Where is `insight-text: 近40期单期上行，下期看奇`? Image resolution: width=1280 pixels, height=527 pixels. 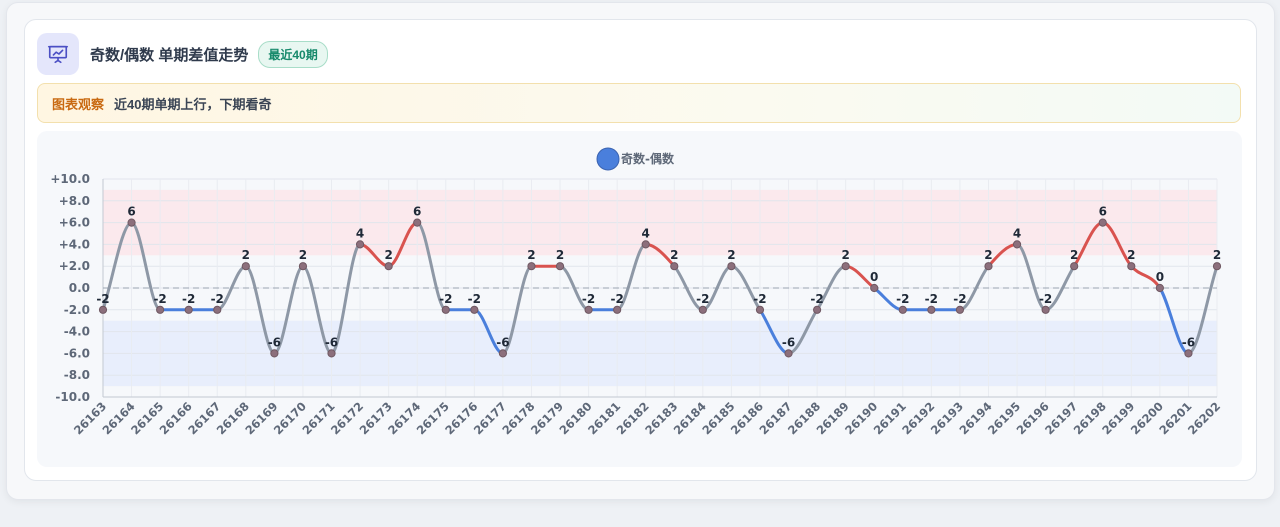 insight-text: 近40期单期上行，下期看奇 is located at coordinates (193, 104).